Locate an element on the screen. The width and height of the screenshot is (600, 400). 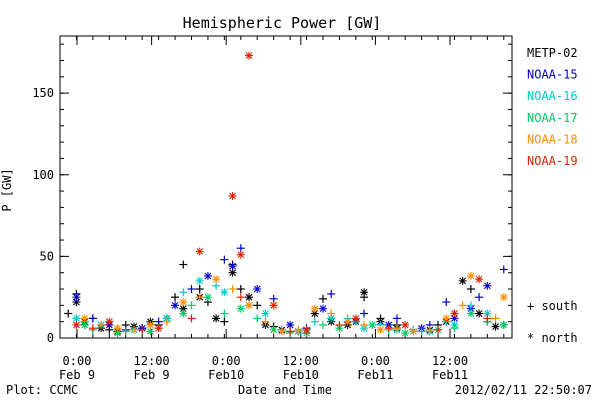
y-tick-label: 100 is located at coordinates (43, 175).